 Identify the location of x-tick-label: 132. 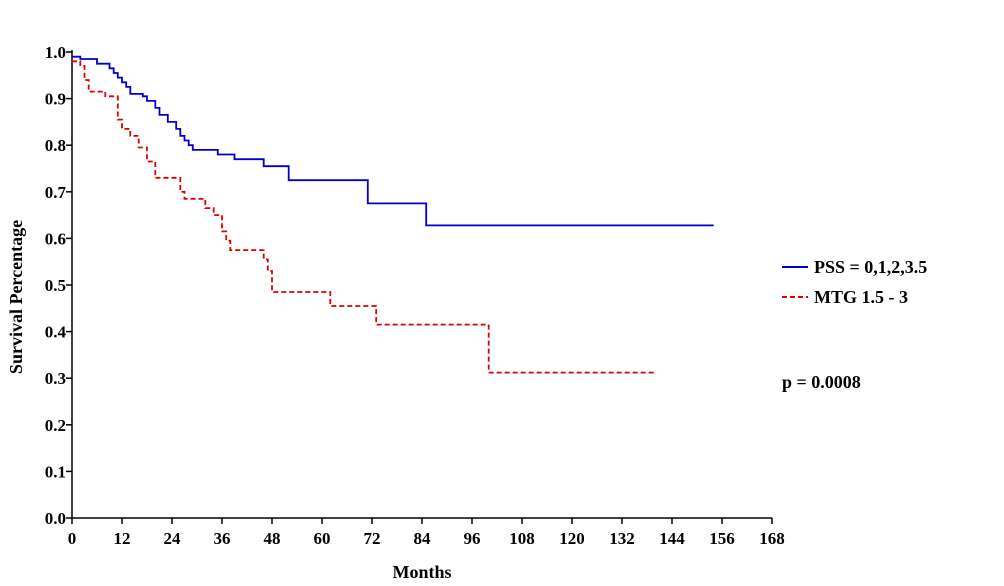
(622, 538).